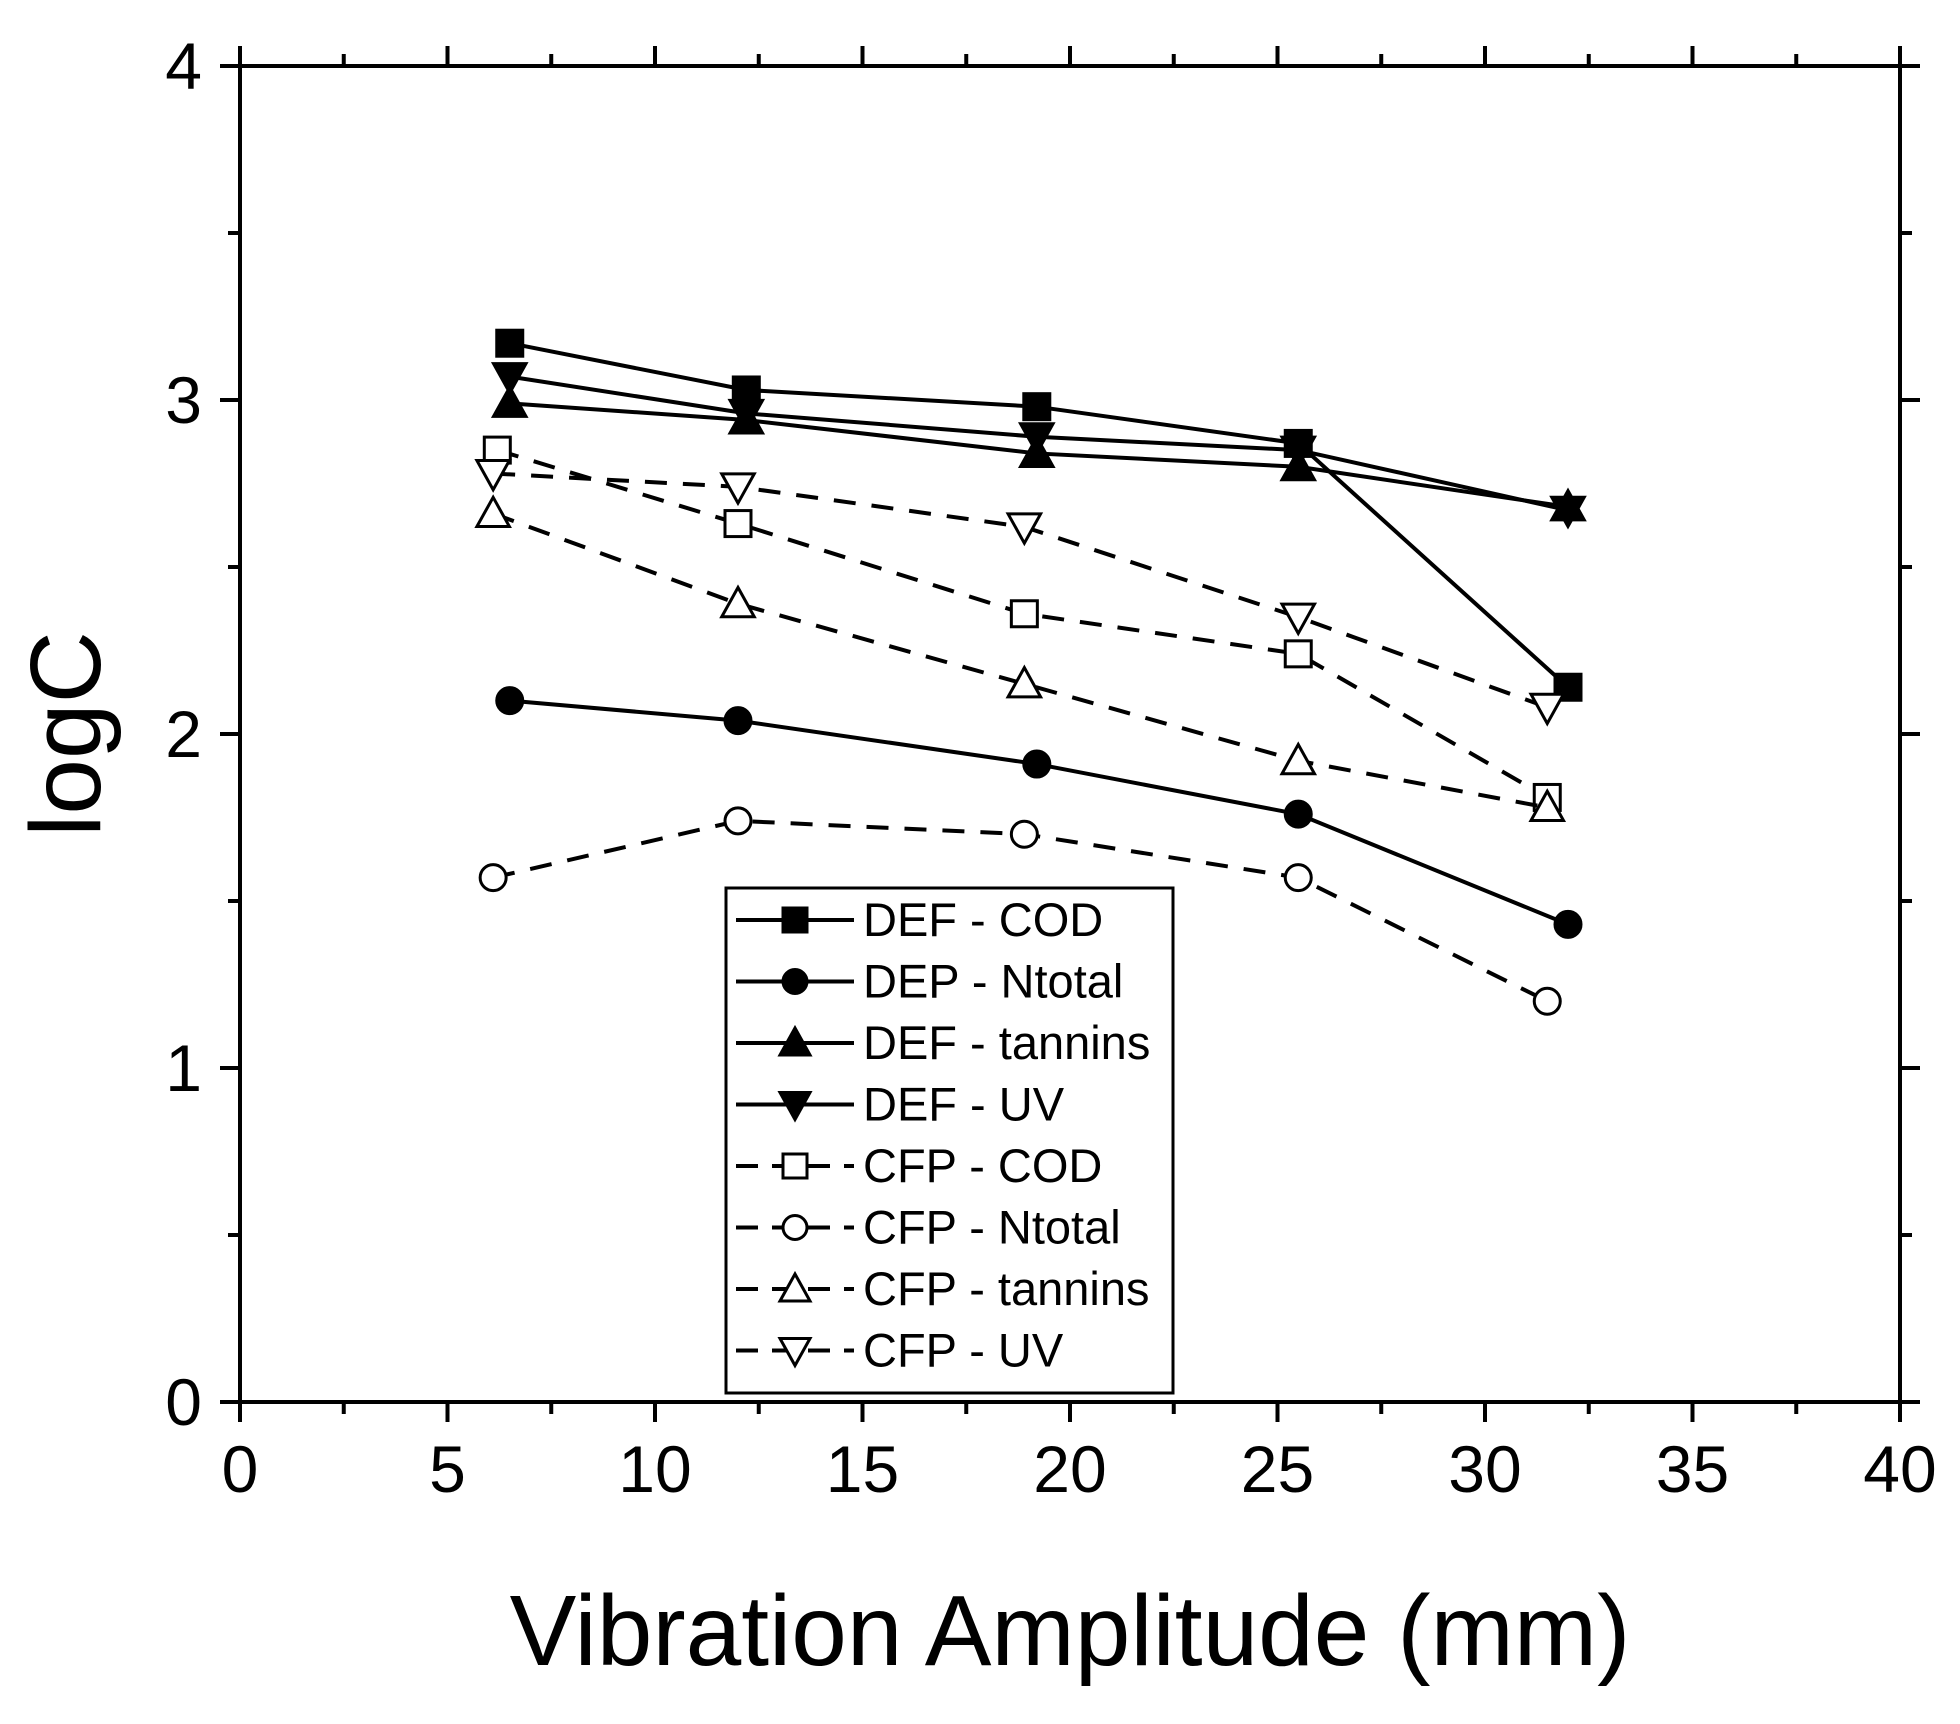  I want to click on series-def-uv, so click(1038, 446).